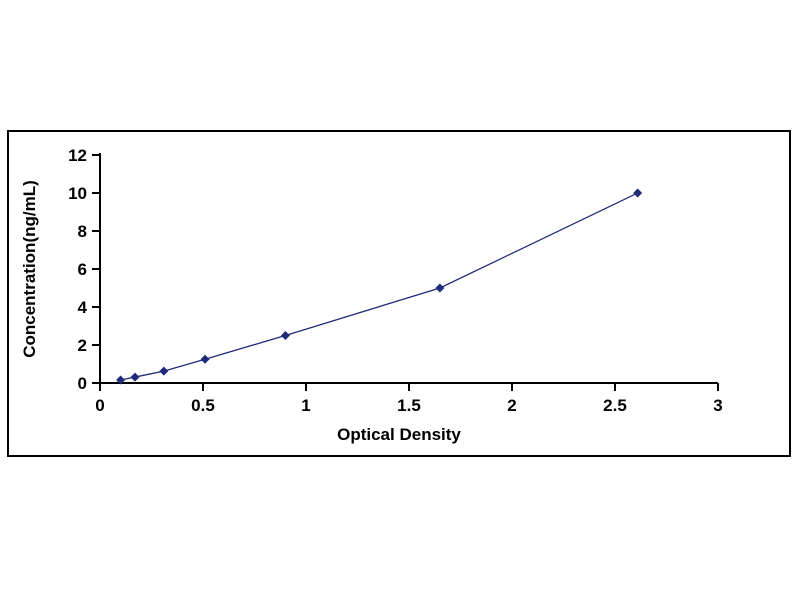 The width and height of the screenshot is (800, 600). I want to click on y-axis-label: Concentration(ng/mL), so click(29, 269).